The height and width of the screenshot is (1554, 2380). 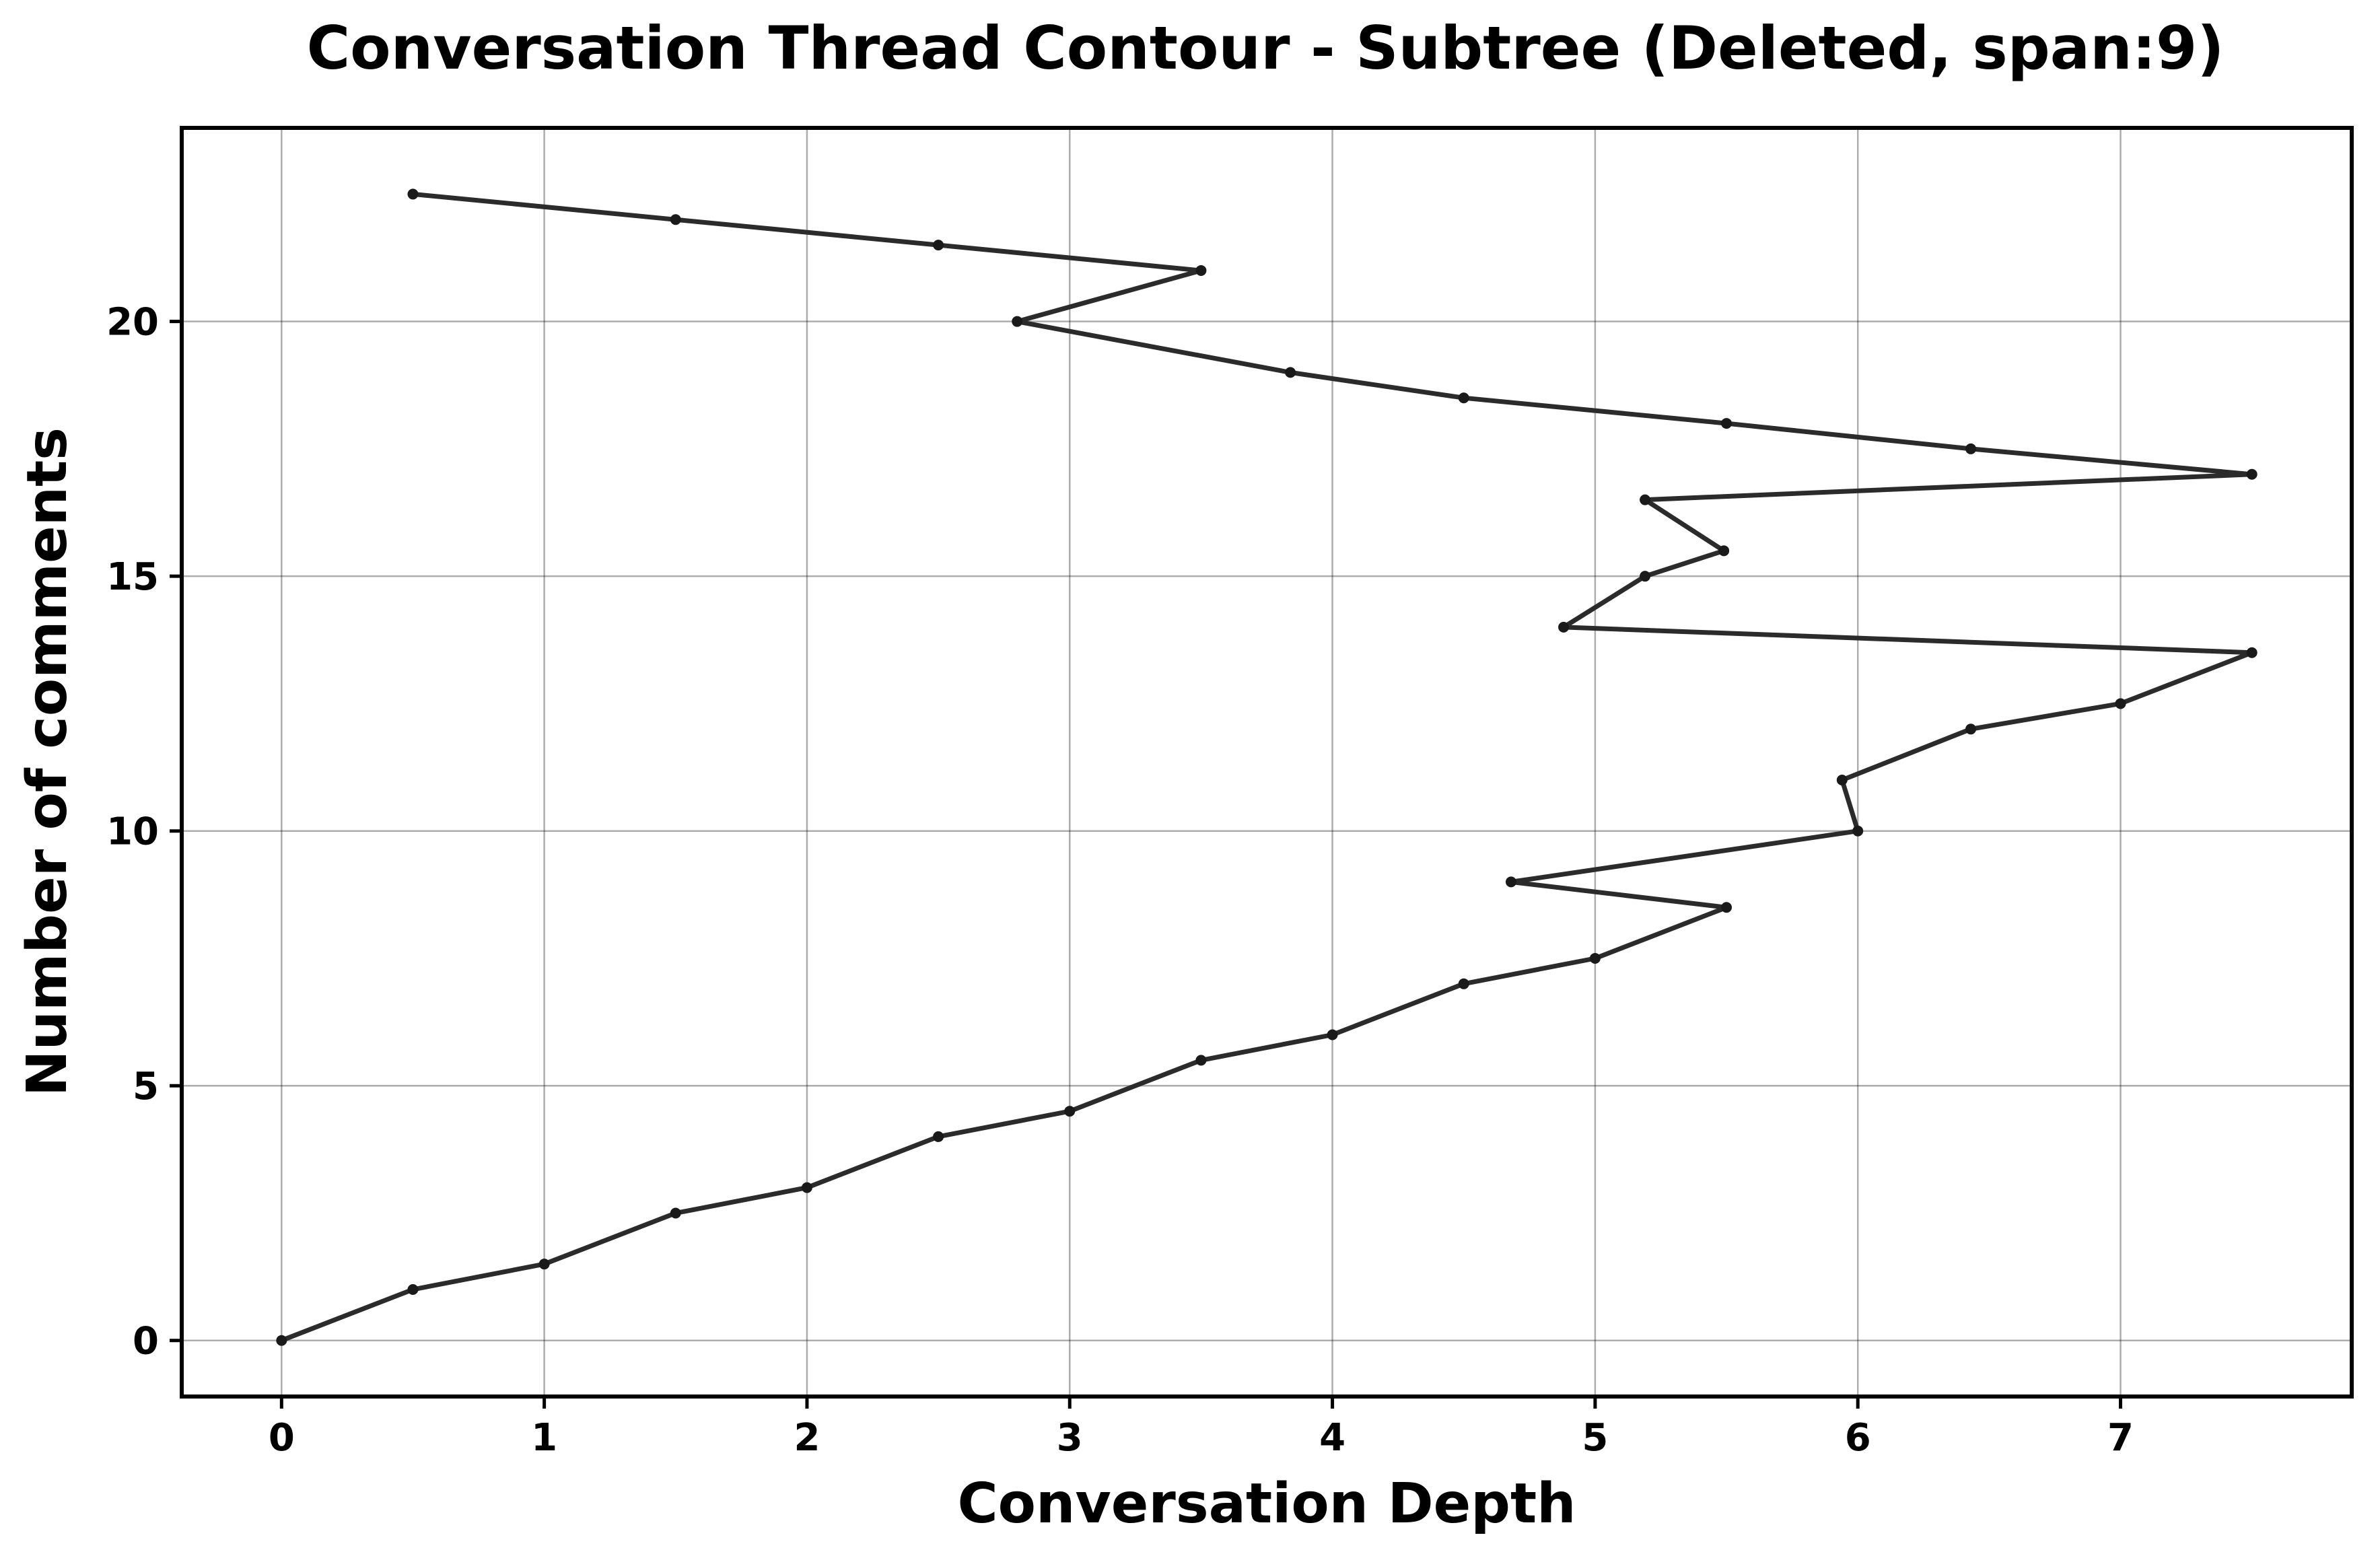 What do you see at coordinates (146, 1086) in the screenshot?
I see `y-tick-label: 5` at bounding box center [146, 1086].